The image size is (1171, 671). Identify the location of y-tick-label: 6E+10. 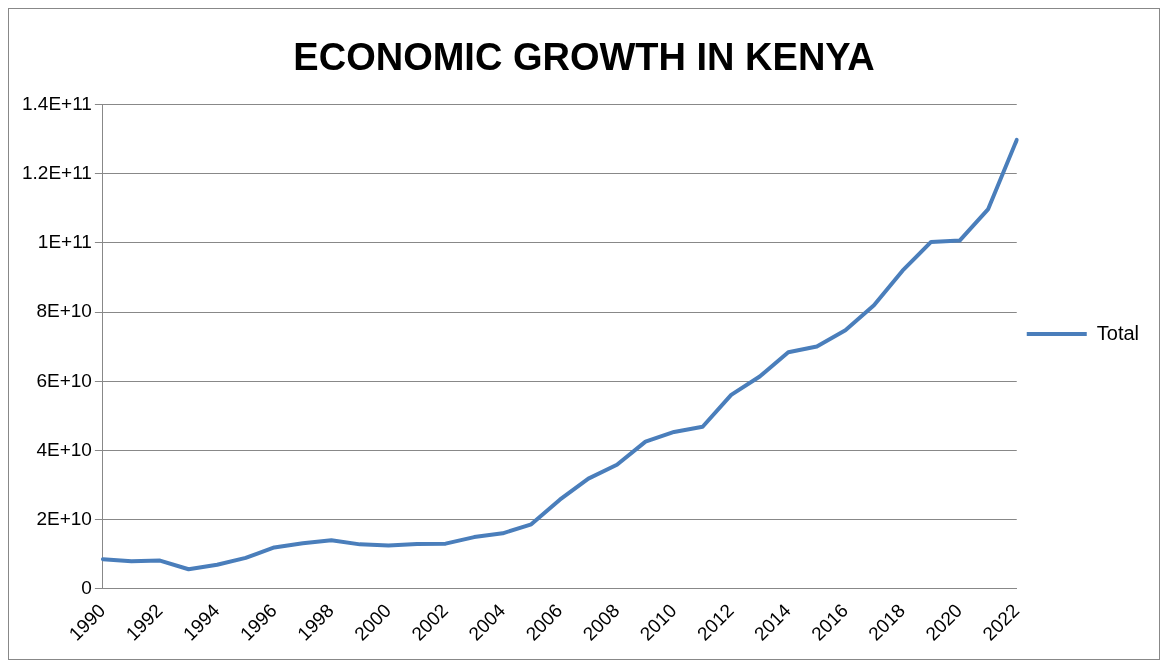
(64, 380).